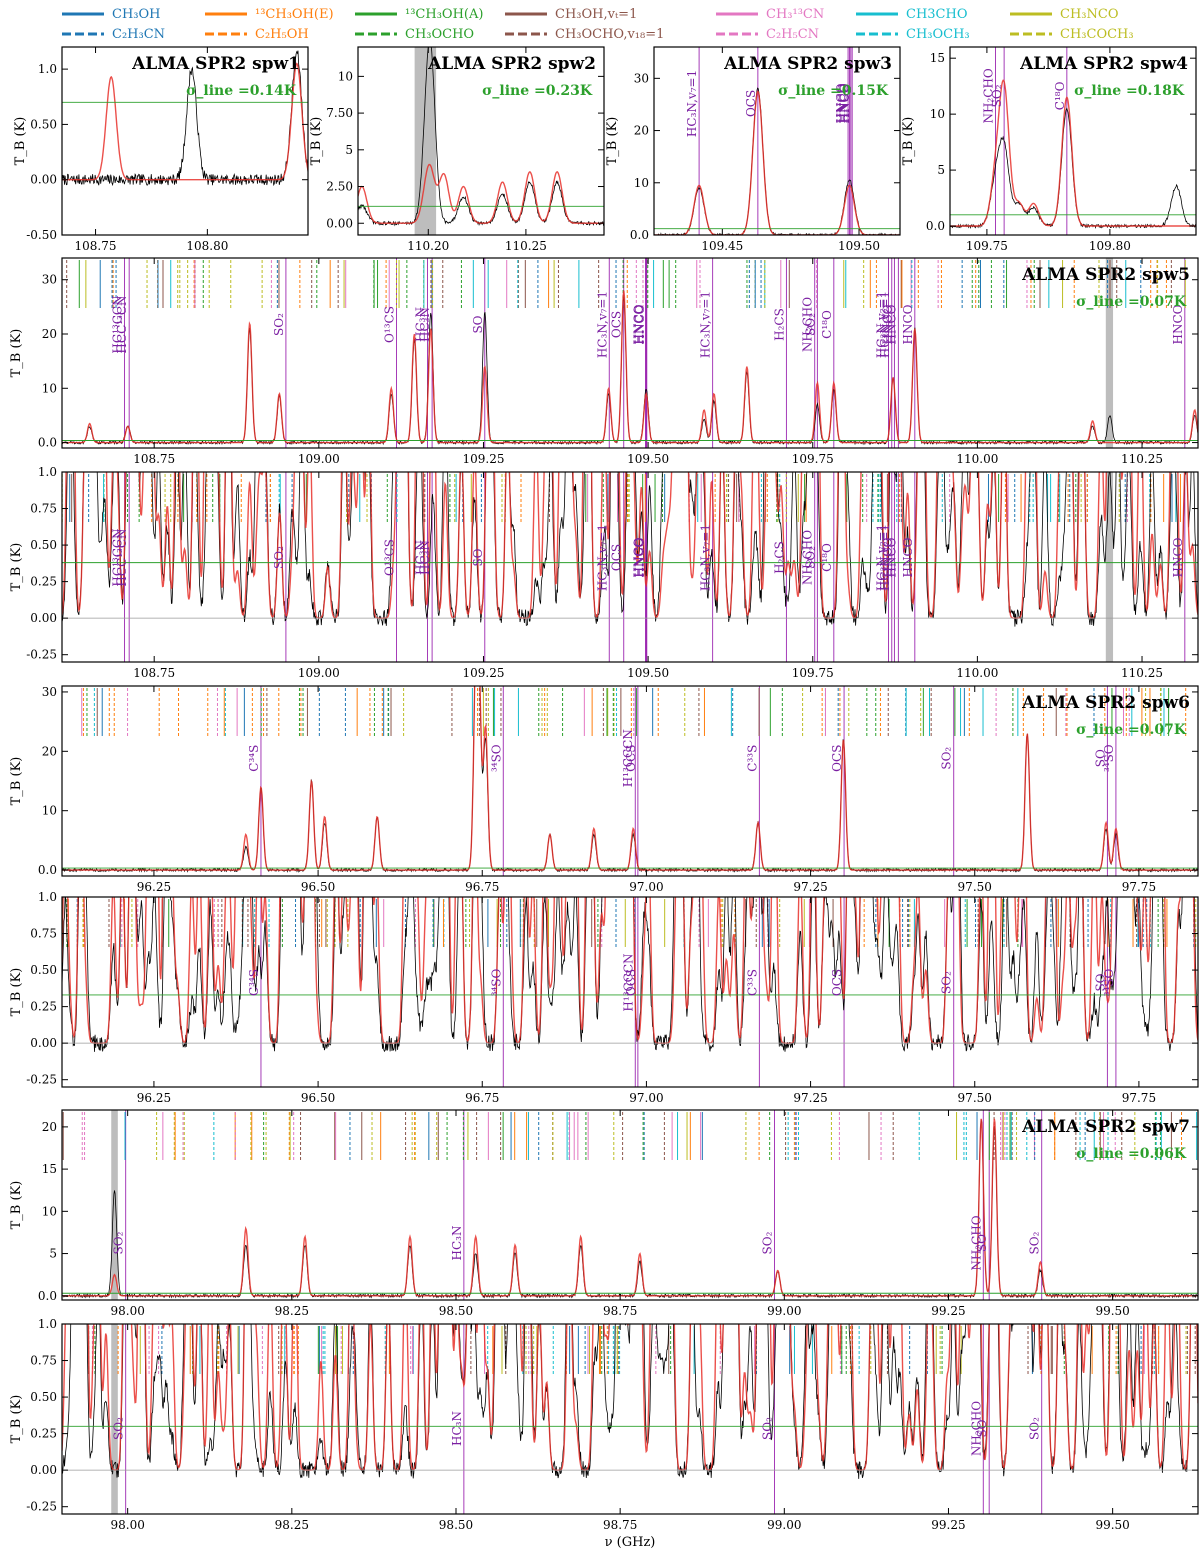 The height and width of the screenshot is (1553, 1200). I want to click on panel-title: ALMA SPR2 spw4, so click(1103, 64).